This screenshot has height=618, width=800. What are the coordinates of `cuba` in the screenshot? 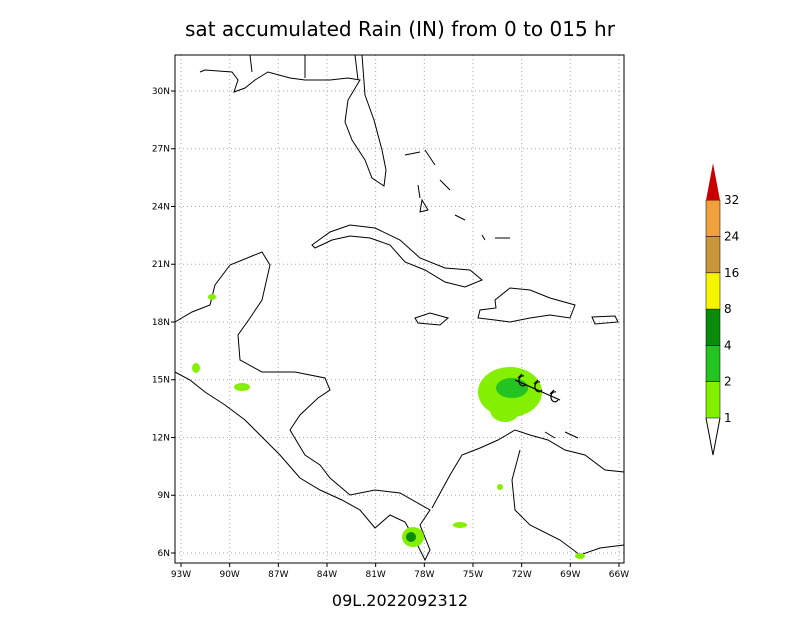 It's located at (397, 256).